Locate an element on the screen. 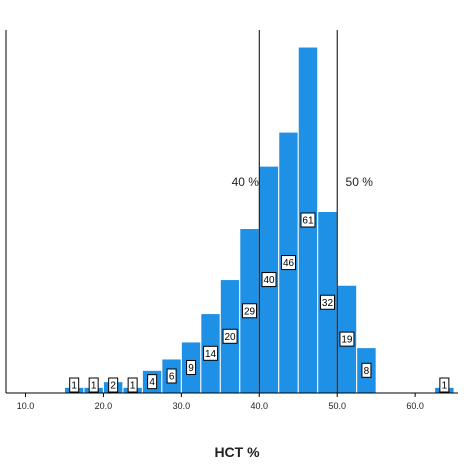 The width and height of the screenshot is (474, 474). data-label: 61 is located at coordinates (308, 221).